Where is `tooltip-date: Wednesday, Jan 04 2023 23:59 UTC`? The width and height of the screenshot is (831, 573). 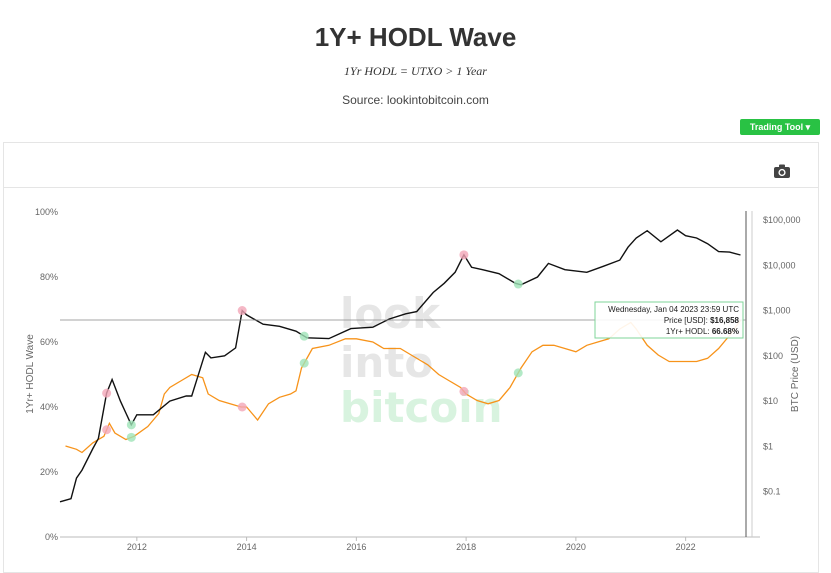 tooltip-date: Wednesday, Jan 04 2023 23:59 UTC is located at coordinates (673, 309).